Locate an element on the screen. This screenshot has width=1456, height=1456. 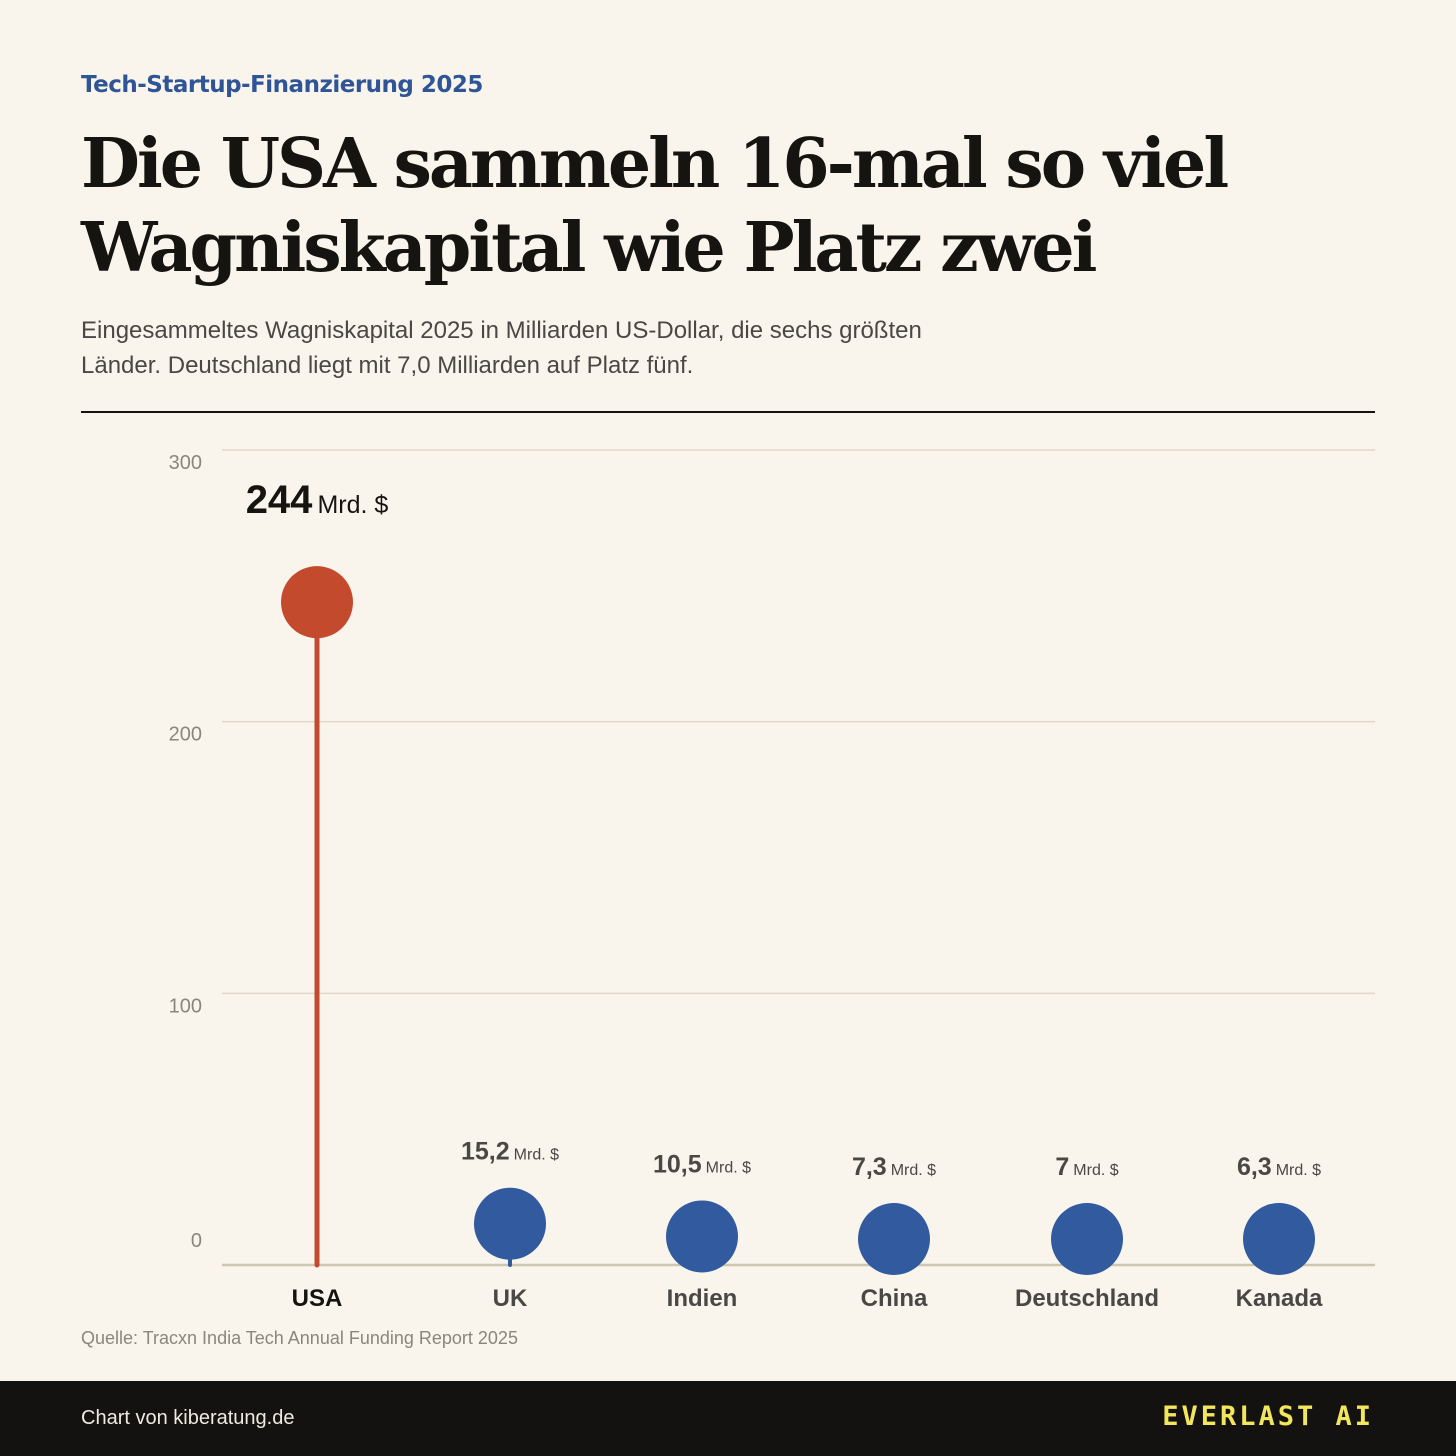
title-rule is located at coordinates (728, 412).